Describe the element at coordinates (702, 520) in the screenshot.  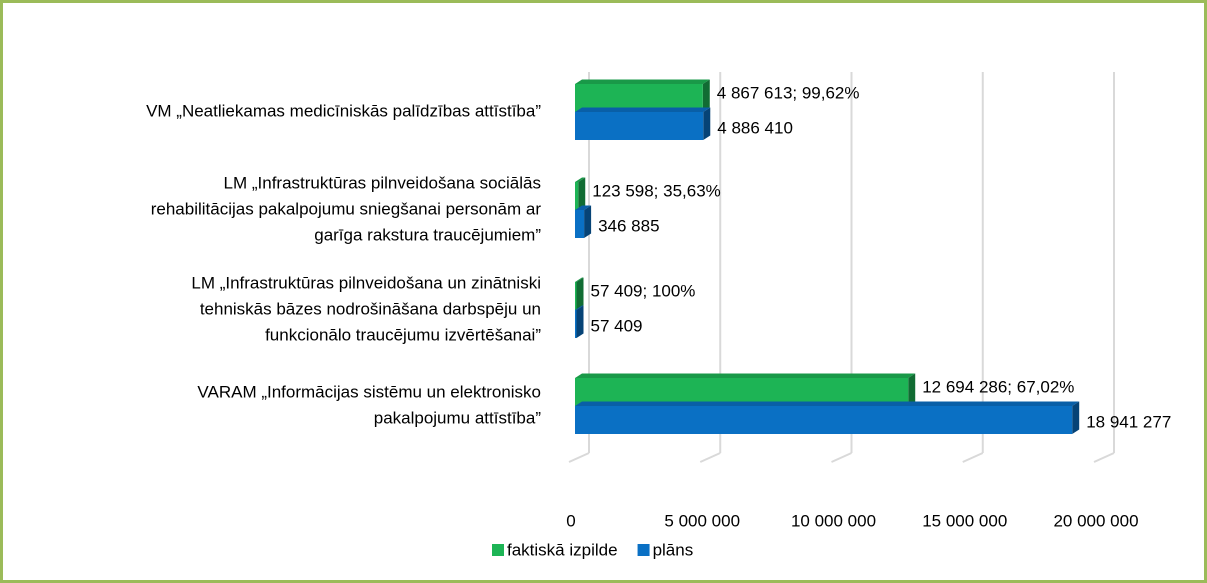
I see `x-tick-label: 5 000 000` at that location.